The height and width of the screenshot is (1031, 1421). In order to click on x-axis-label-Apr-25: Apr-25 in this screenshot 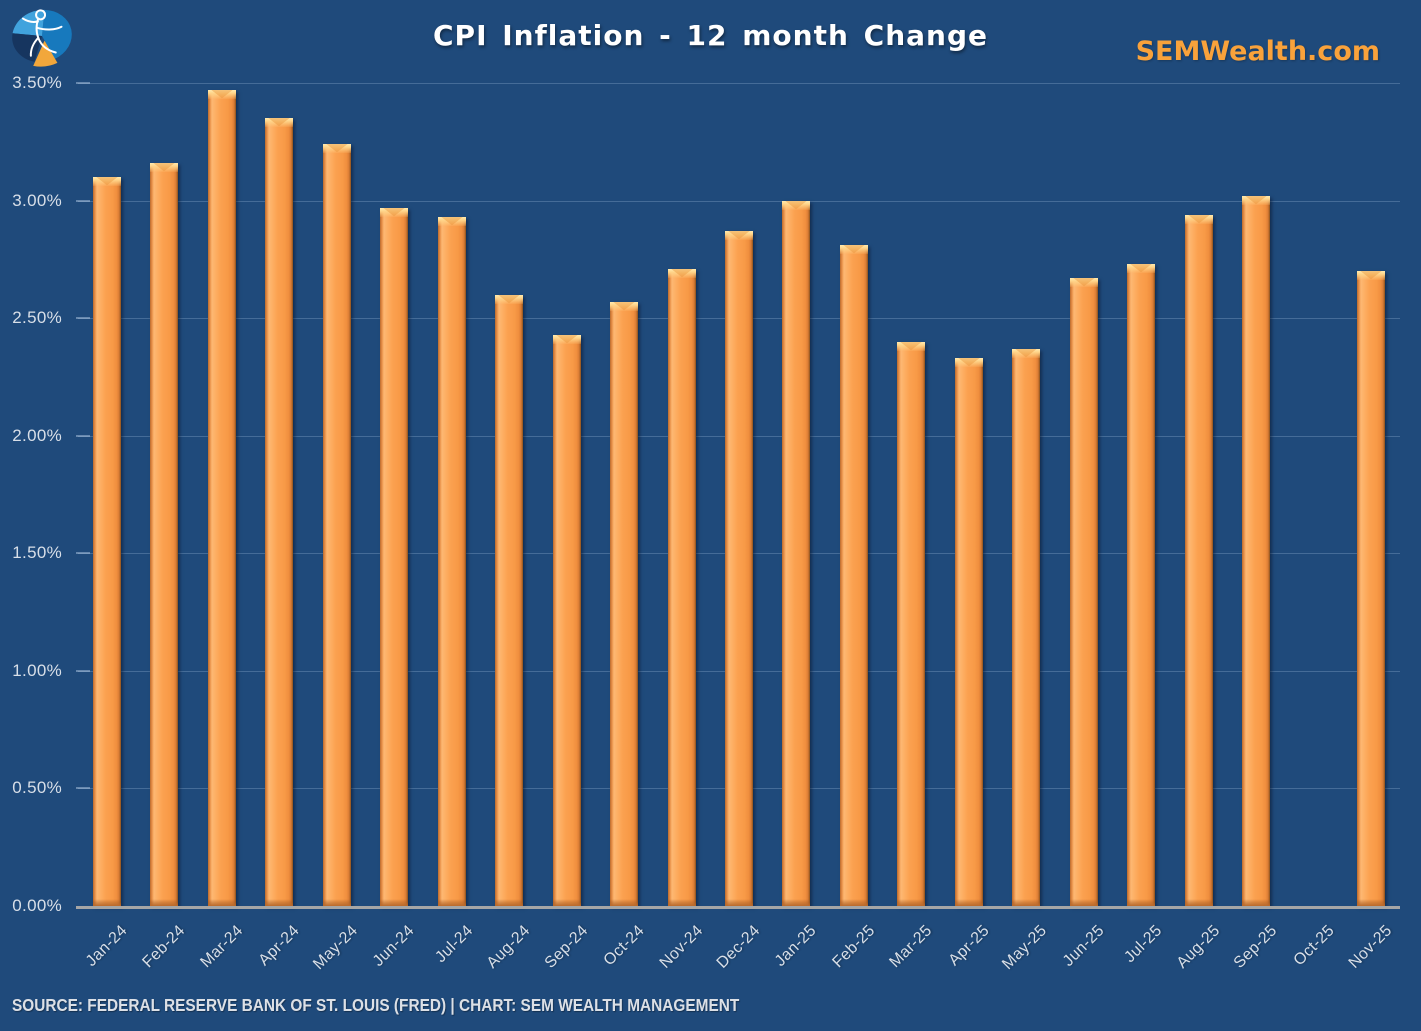, I will do `click(969, 946)`.